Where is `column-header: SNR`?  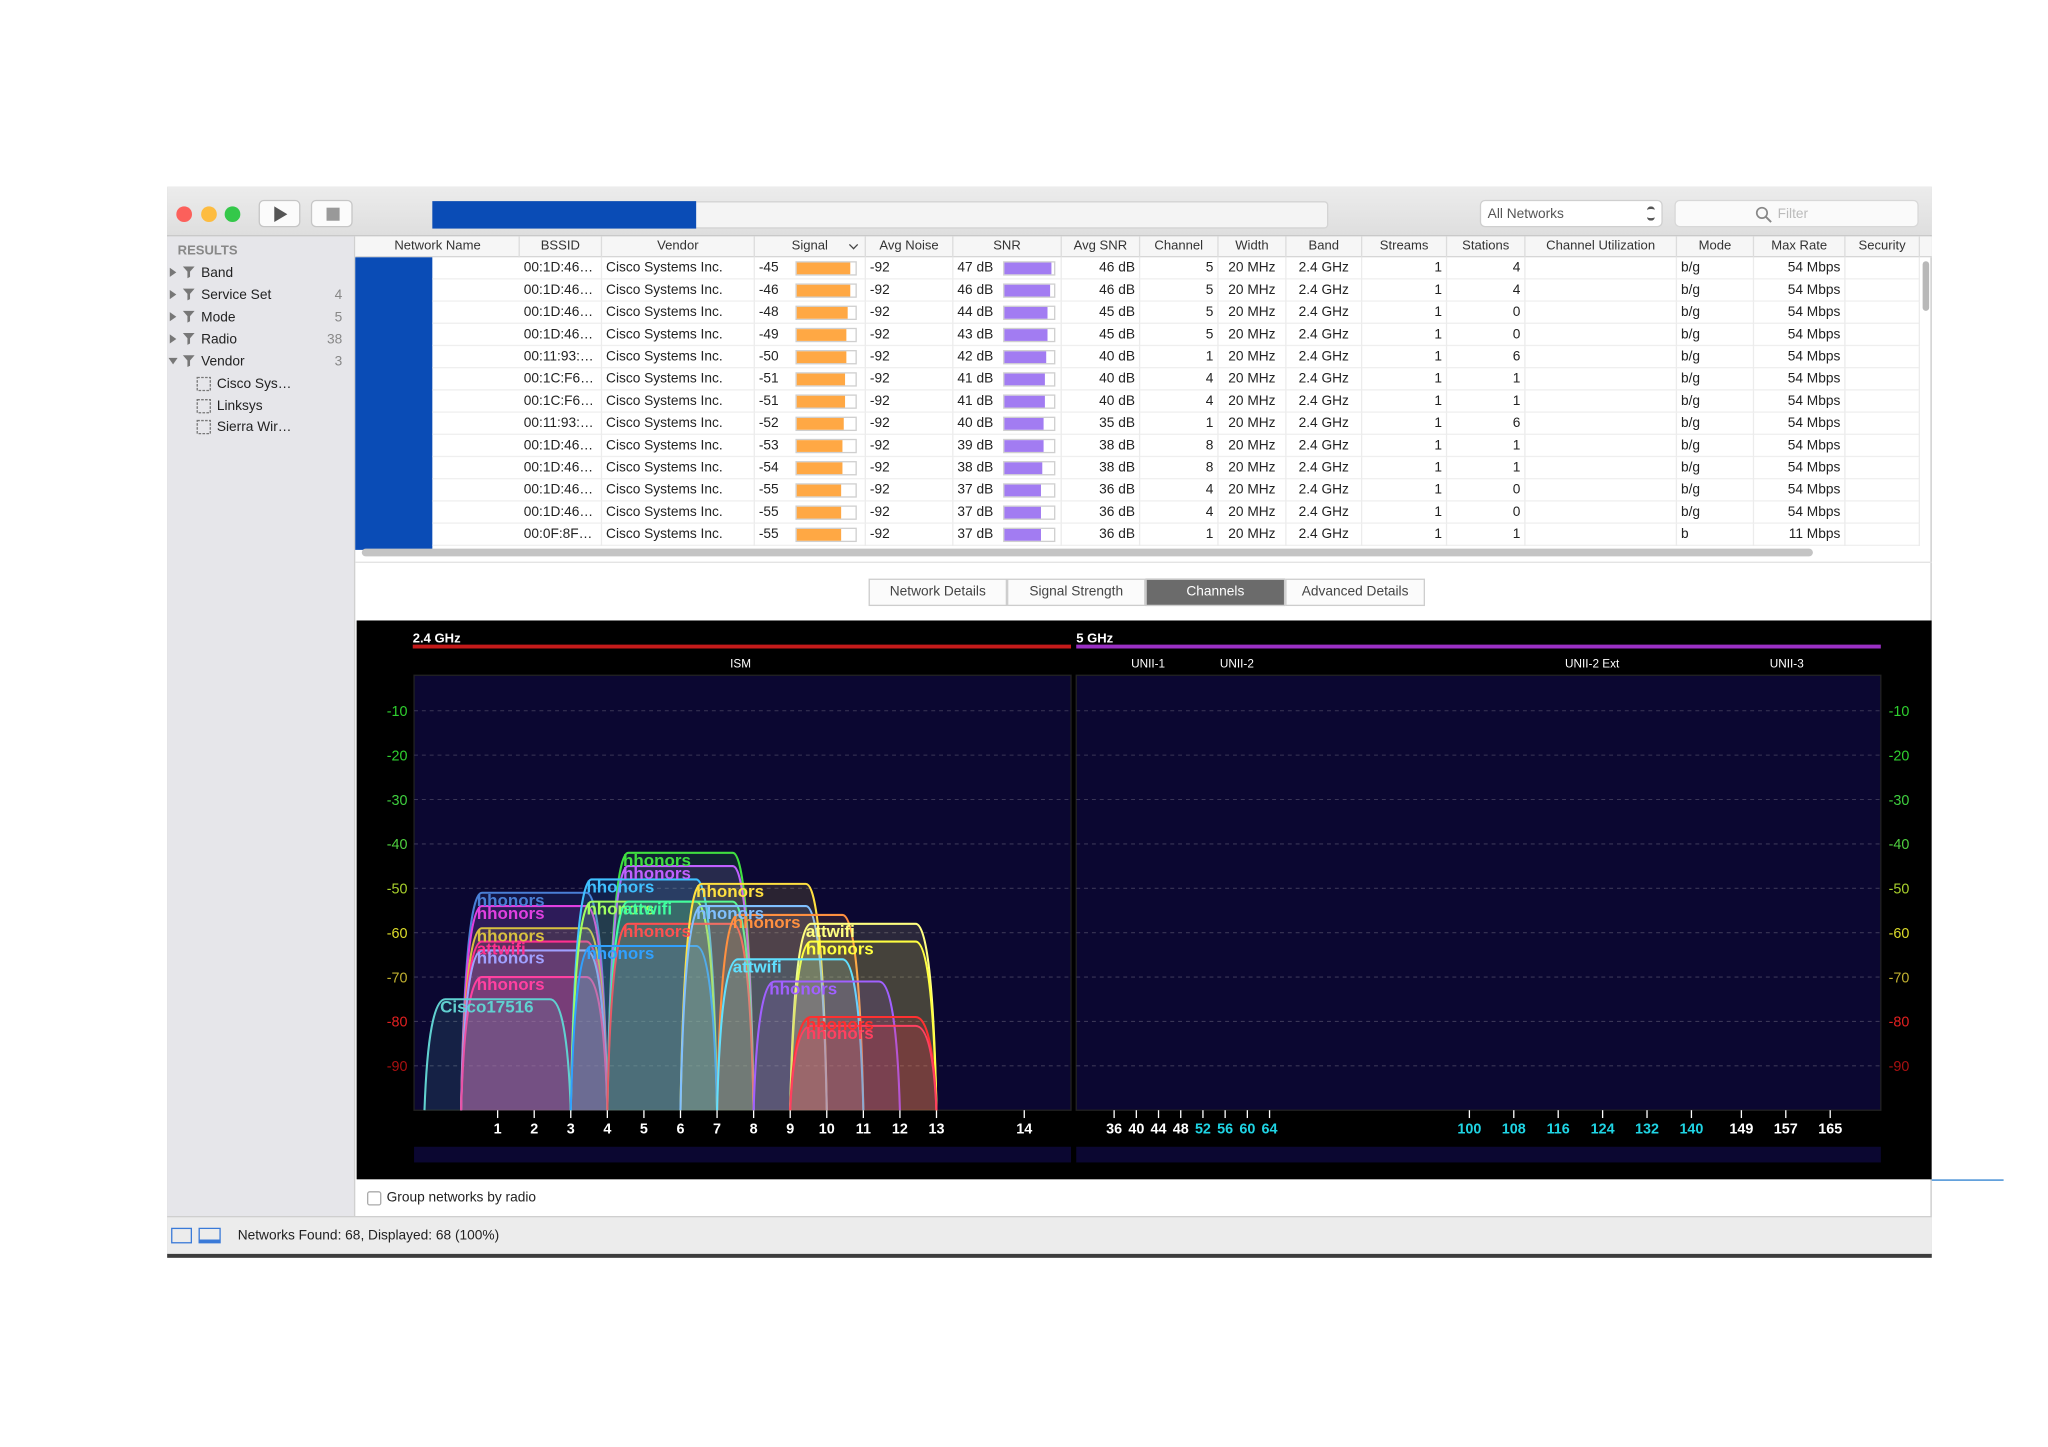 column-header: SNR is located at coordinates (1007, 247).